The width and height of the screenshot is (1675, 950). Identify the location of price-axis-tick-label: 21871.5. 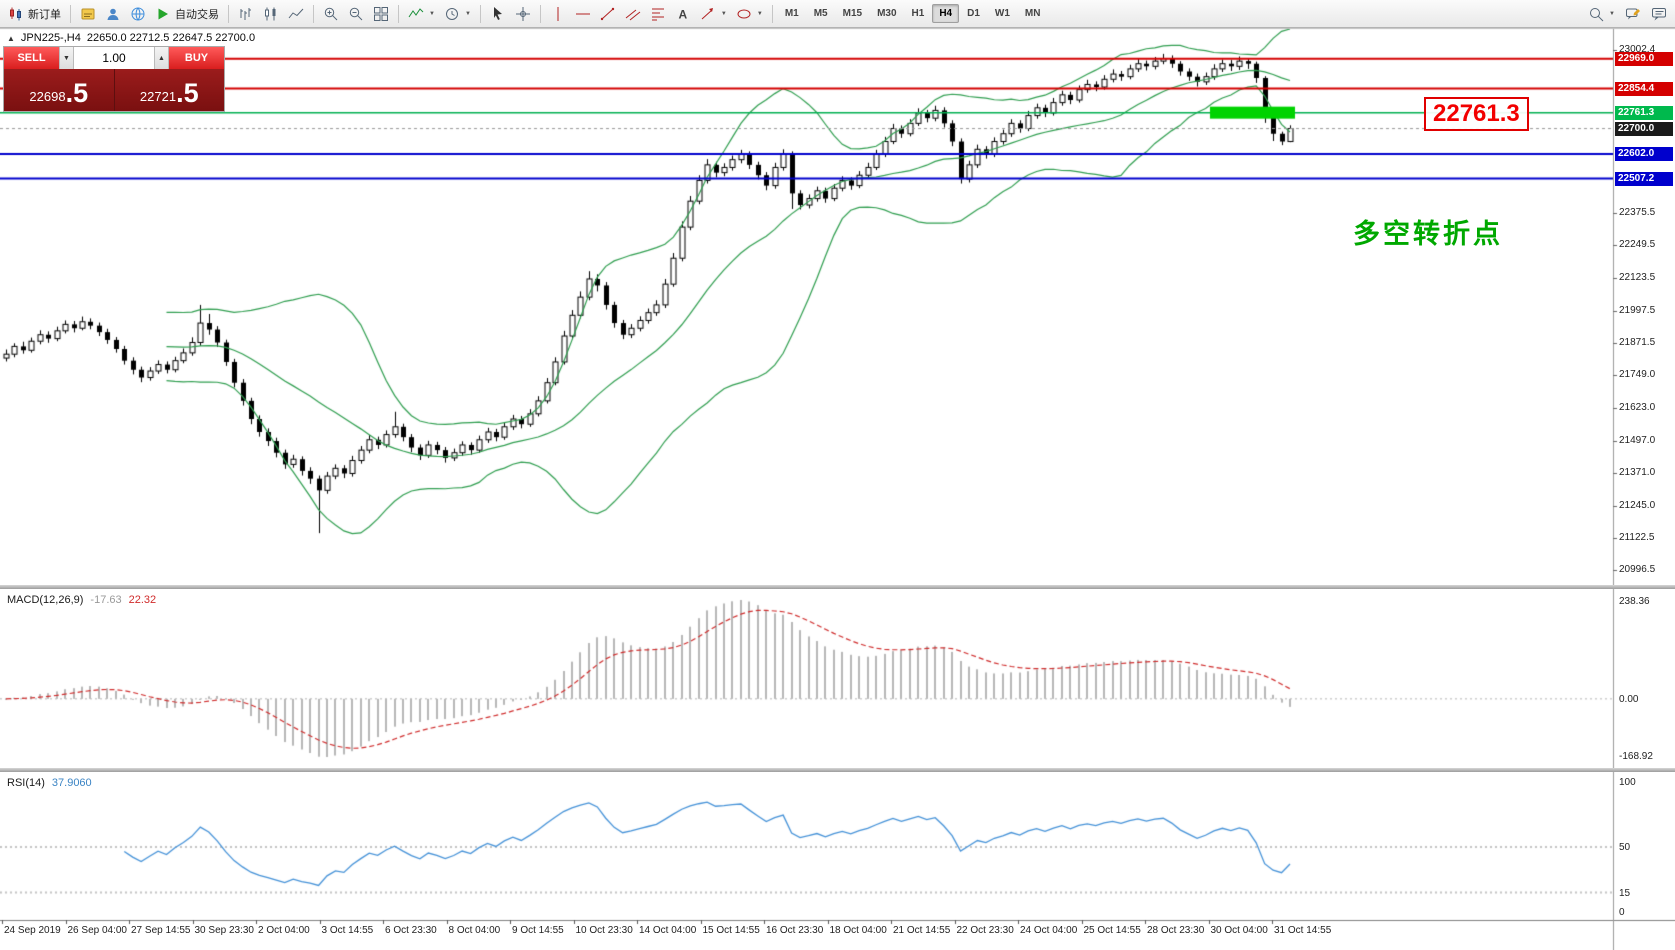
(1637, 343).